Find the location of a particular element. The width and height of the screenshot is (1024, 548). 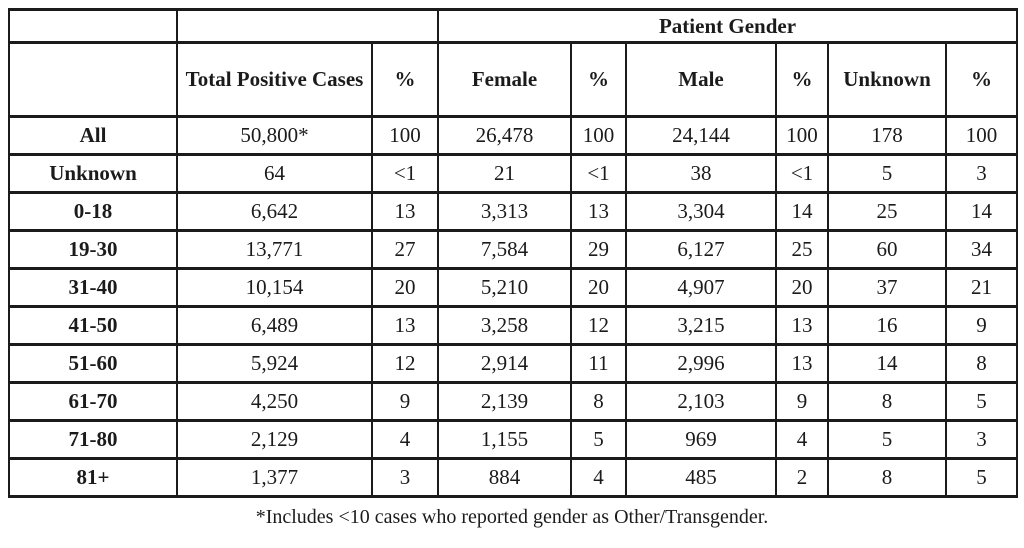

col-header-total-positive-cases: Total Positive Cases is located at coordinates (274, 79).